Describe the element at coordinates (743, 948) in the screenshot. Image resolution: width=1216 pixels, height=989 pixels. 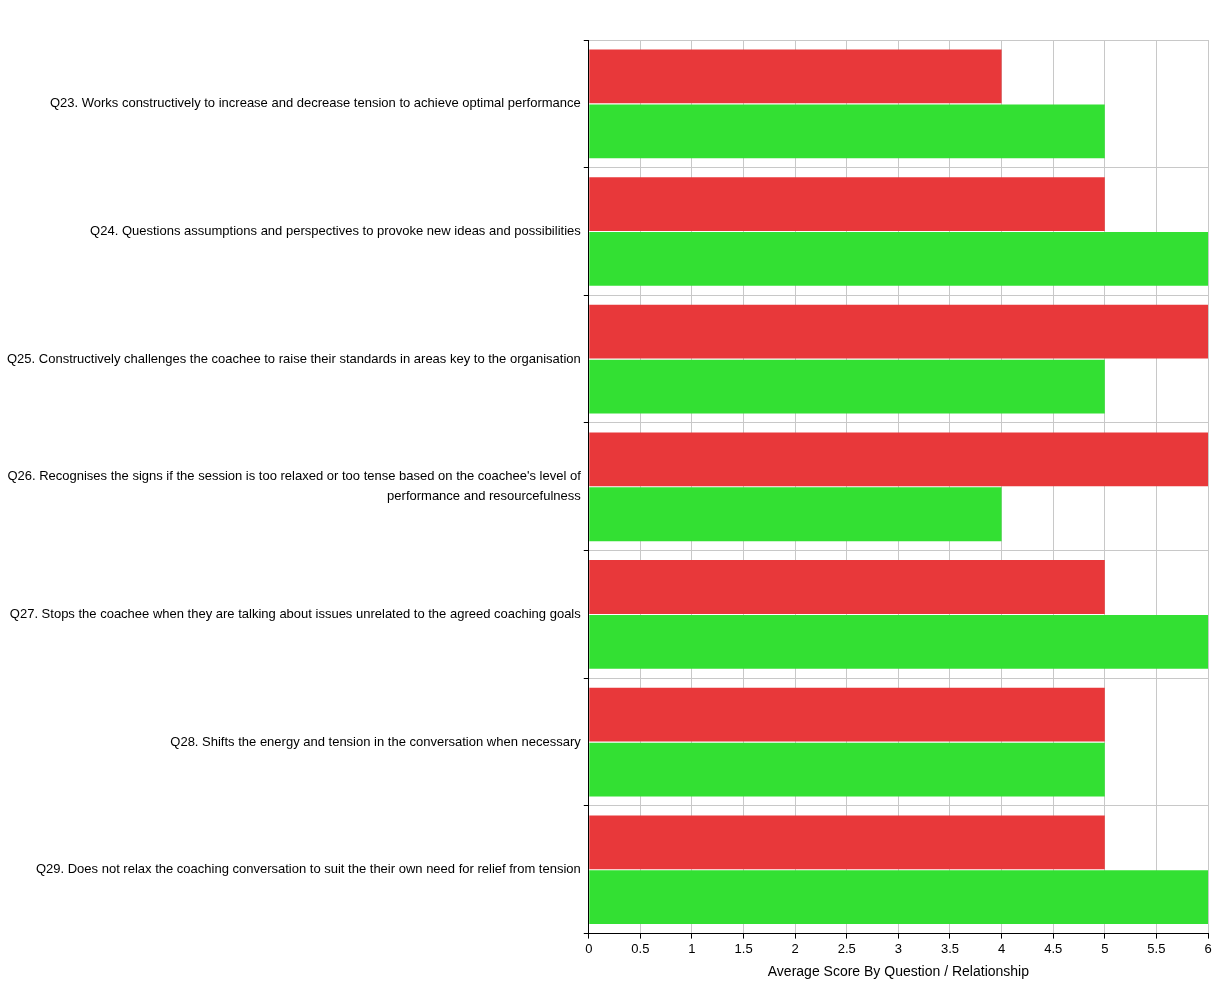
I see `x-tick-label: 1.5` at that location.